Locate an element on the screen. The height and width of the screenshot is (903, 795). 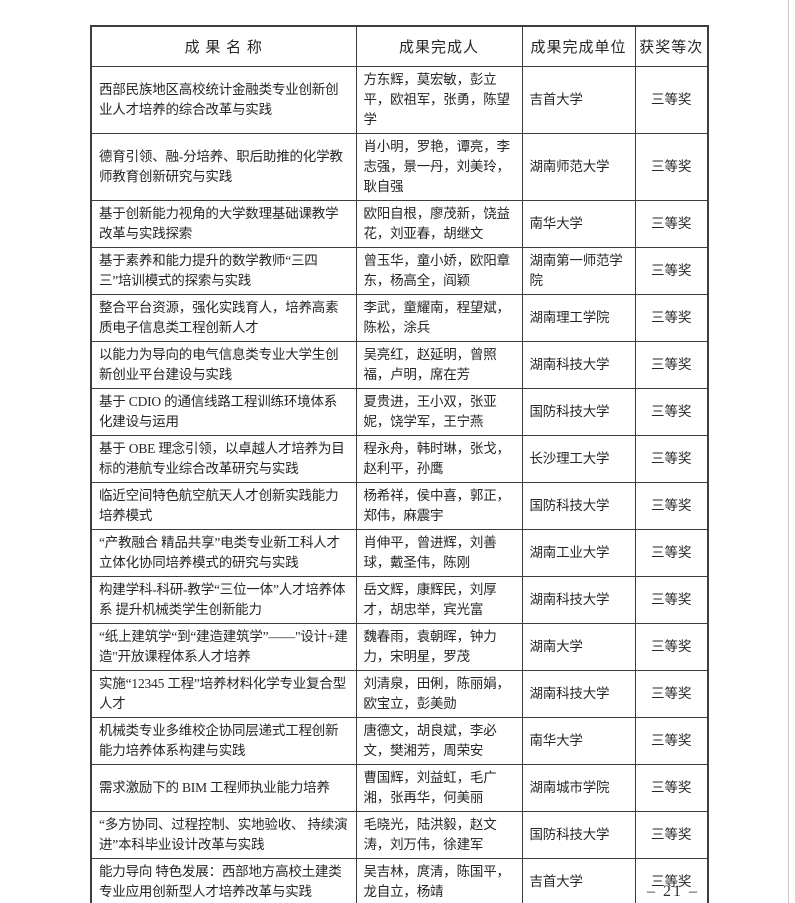
cell-achievement-name: 整合平台资源，强化实践育人，培养高素质电子信息类工程创新人才 is located at coordinates (223, 318).